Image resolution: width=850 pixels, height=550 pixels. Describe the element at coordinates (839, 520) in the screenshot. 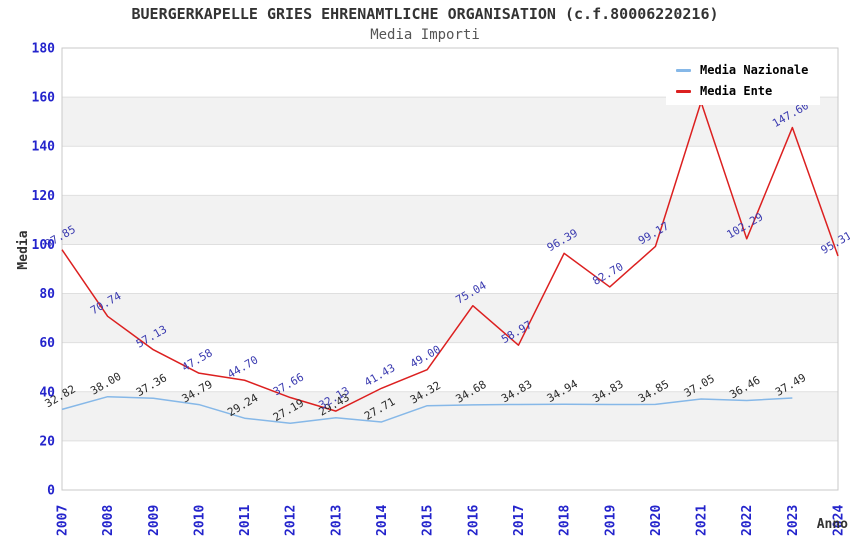

I see `x-tick-label: 2024` at that location.